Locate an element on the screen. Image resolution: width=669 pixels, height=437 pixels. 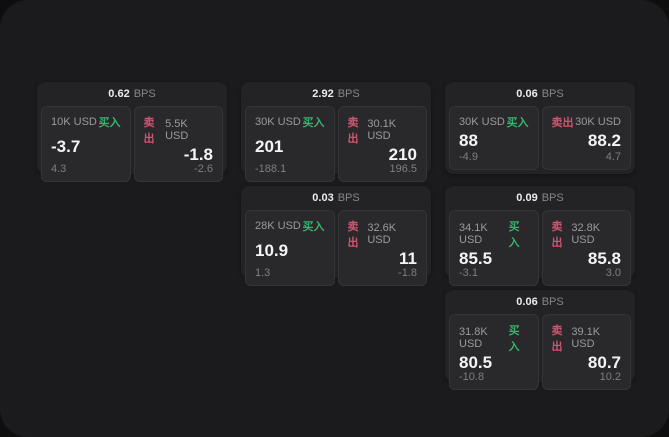
quote-card: 0.09 BPS 34.1K USD 买入 85.5 -3.1 卖出 is located at coordinates (540, 236).